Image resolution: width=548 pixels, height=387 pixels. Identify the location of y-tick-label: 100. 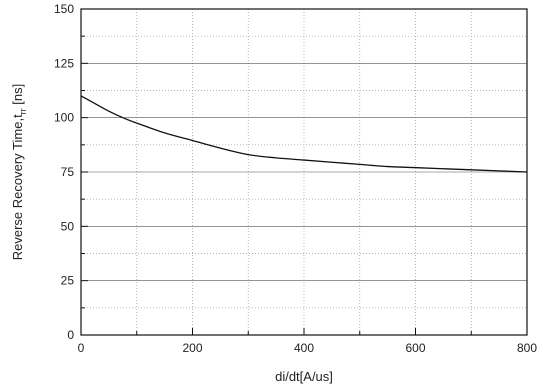
(64, 118).